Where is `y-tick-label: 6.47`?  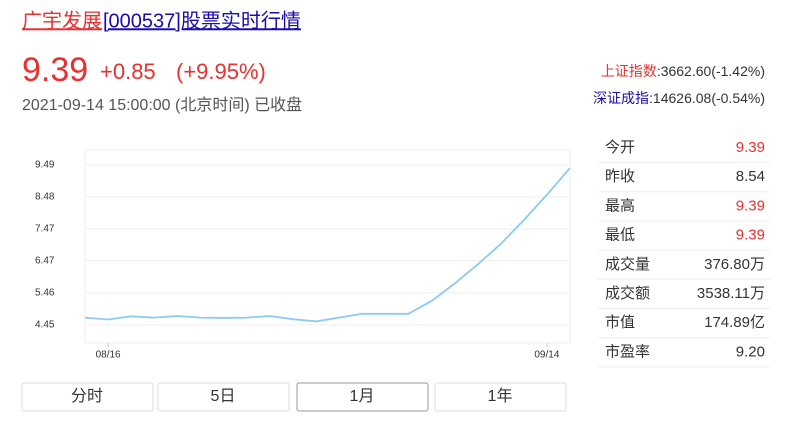
y-tick-label: 6.47 is located at coordinates (45, 260).